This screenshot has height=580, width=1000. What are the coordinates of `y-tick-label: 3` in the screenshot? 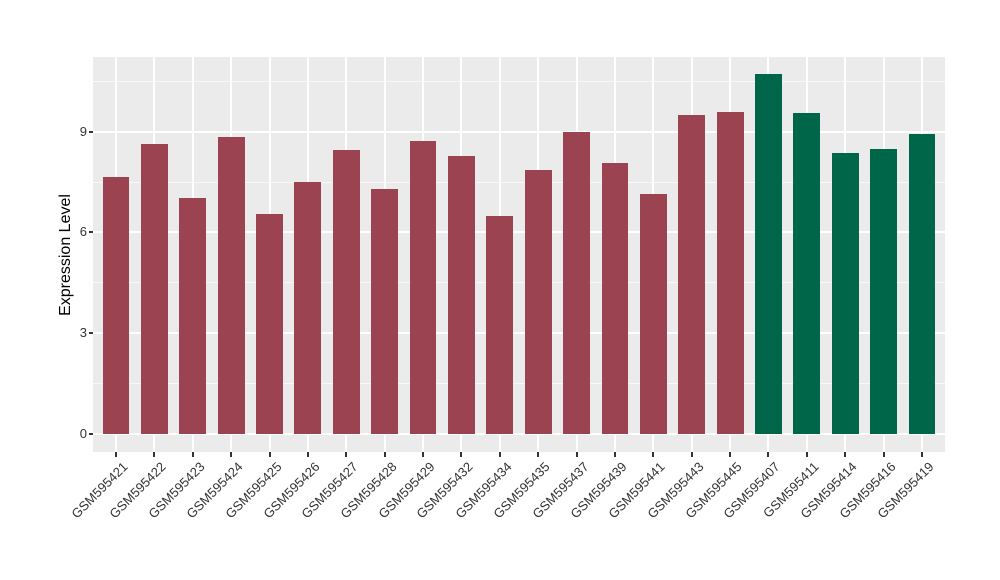 It's located at (83, 333).